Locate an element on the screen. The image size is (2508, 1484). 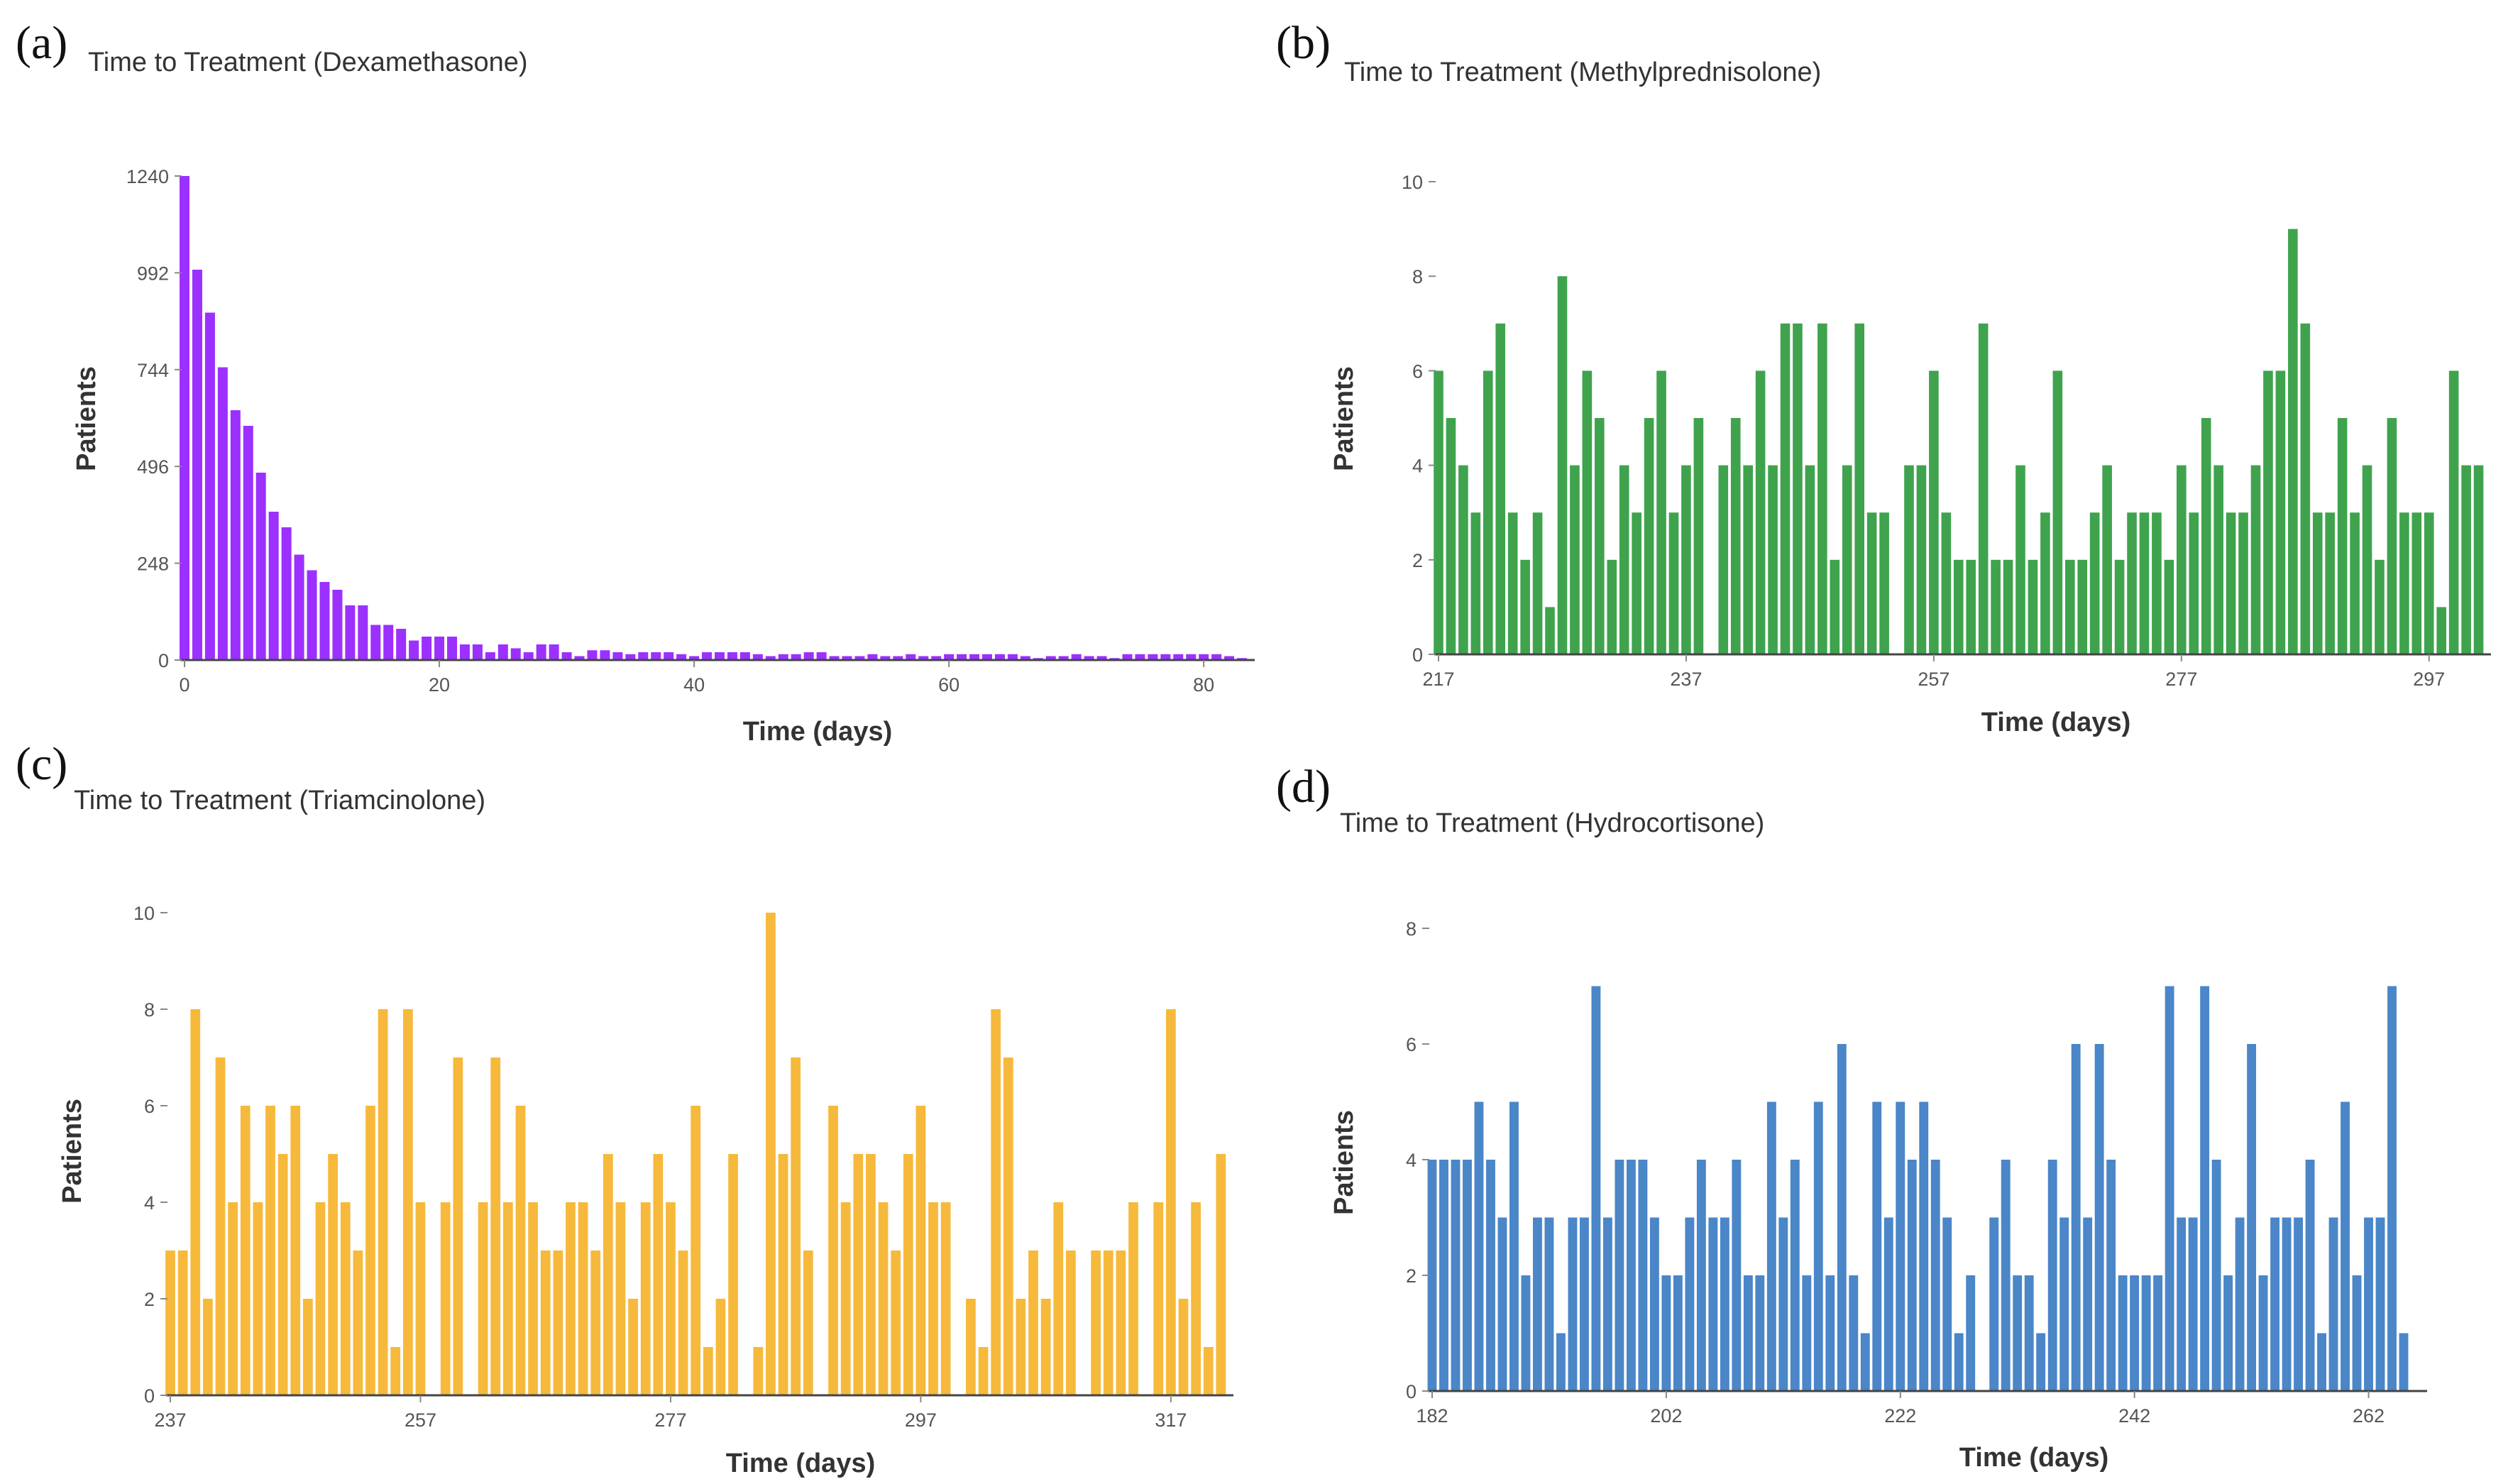
x-tick-label: 242 is located at coordinates (2134, 1416).